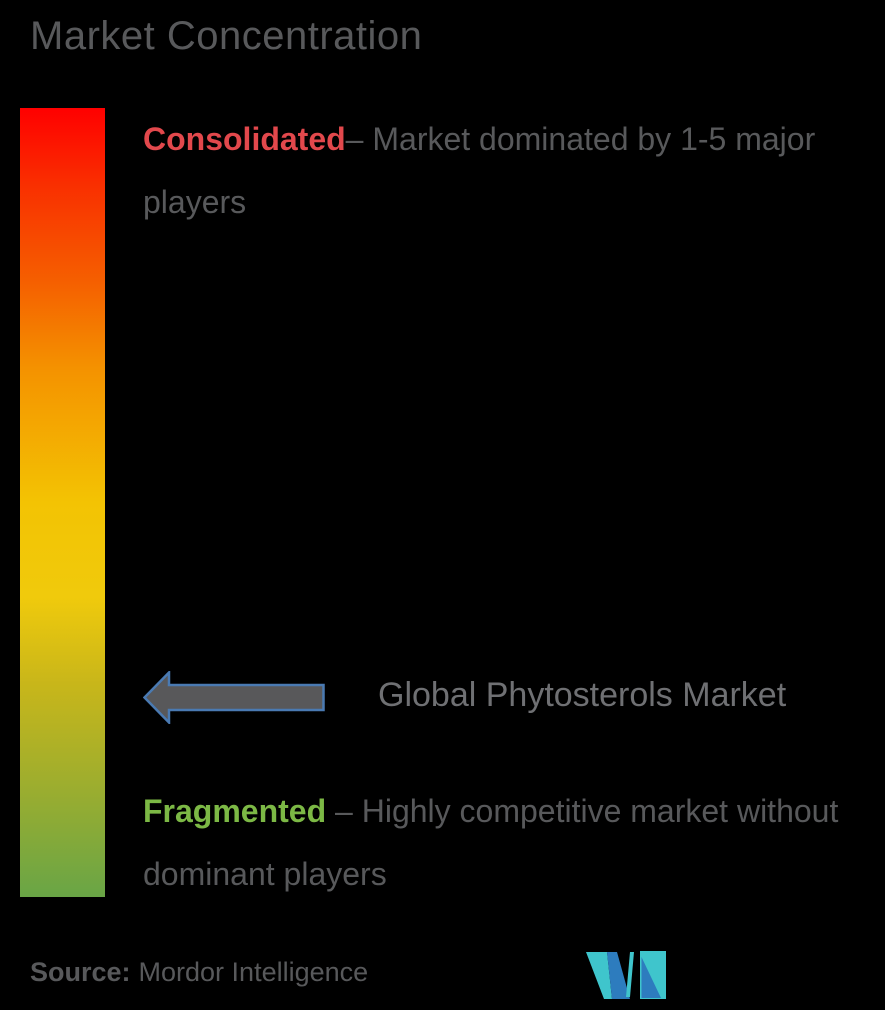  I want to click on logo-left-teal-shape, so click(599, 975).